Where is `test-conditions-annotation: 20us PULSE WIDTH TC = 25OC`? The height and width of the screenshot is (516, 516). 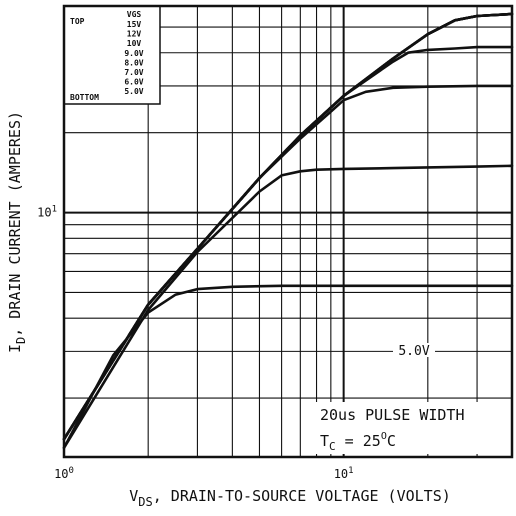 test-conditions-annotation: 20us PULSE WIDTH TC = 25OC is located at coordinates (412, 428).